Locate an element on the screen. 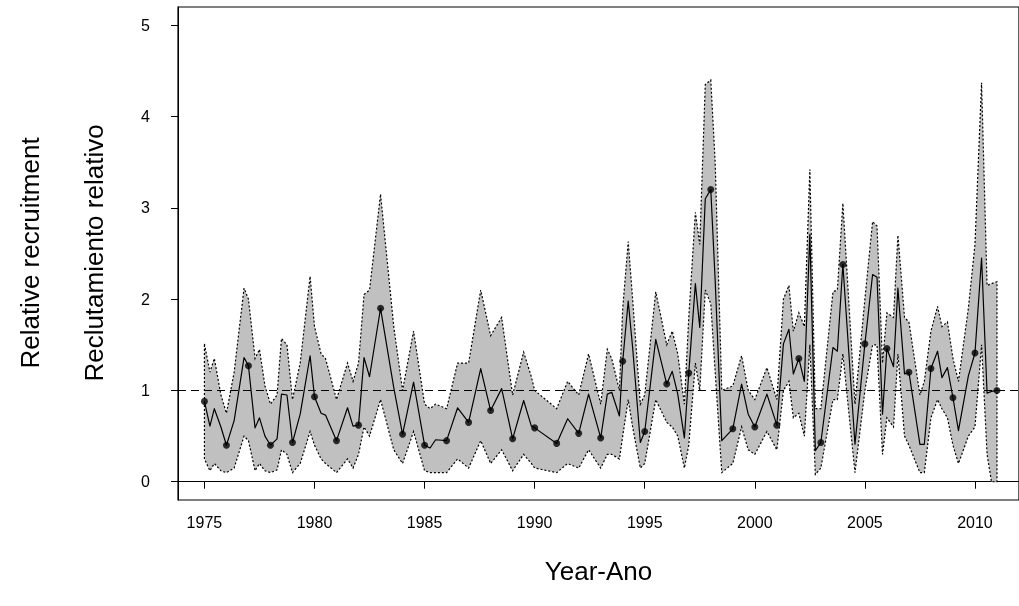 The image size is (1019, 606). y-tick-label: 4 is located at coordinates (146, 117).